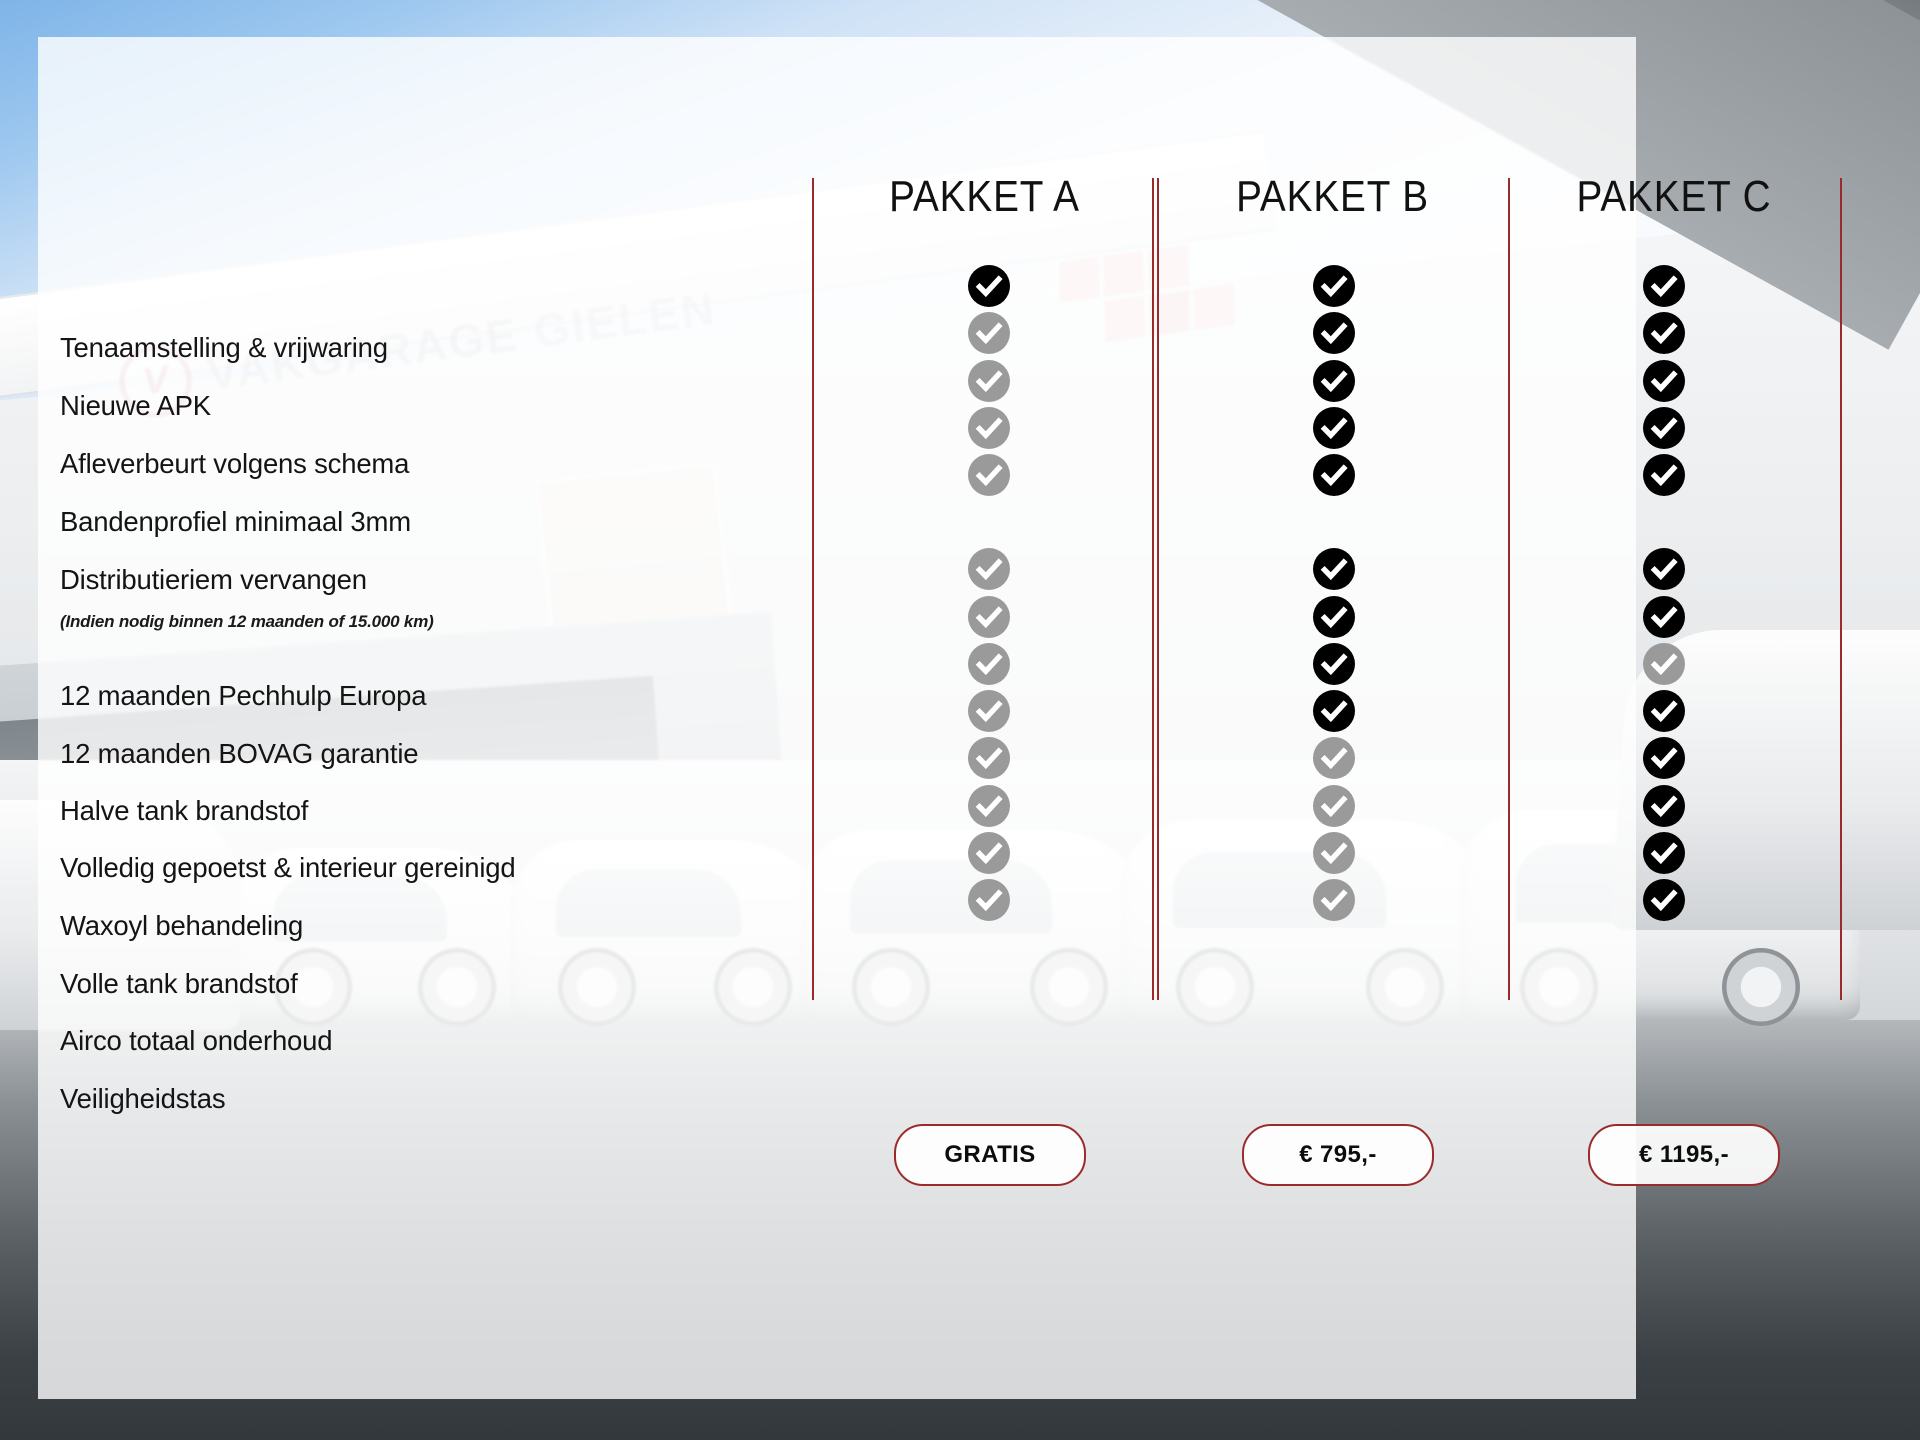 The image size is (1920, 1440). I want to click on package-header-b: PAKKET B, so click(1332, 196).